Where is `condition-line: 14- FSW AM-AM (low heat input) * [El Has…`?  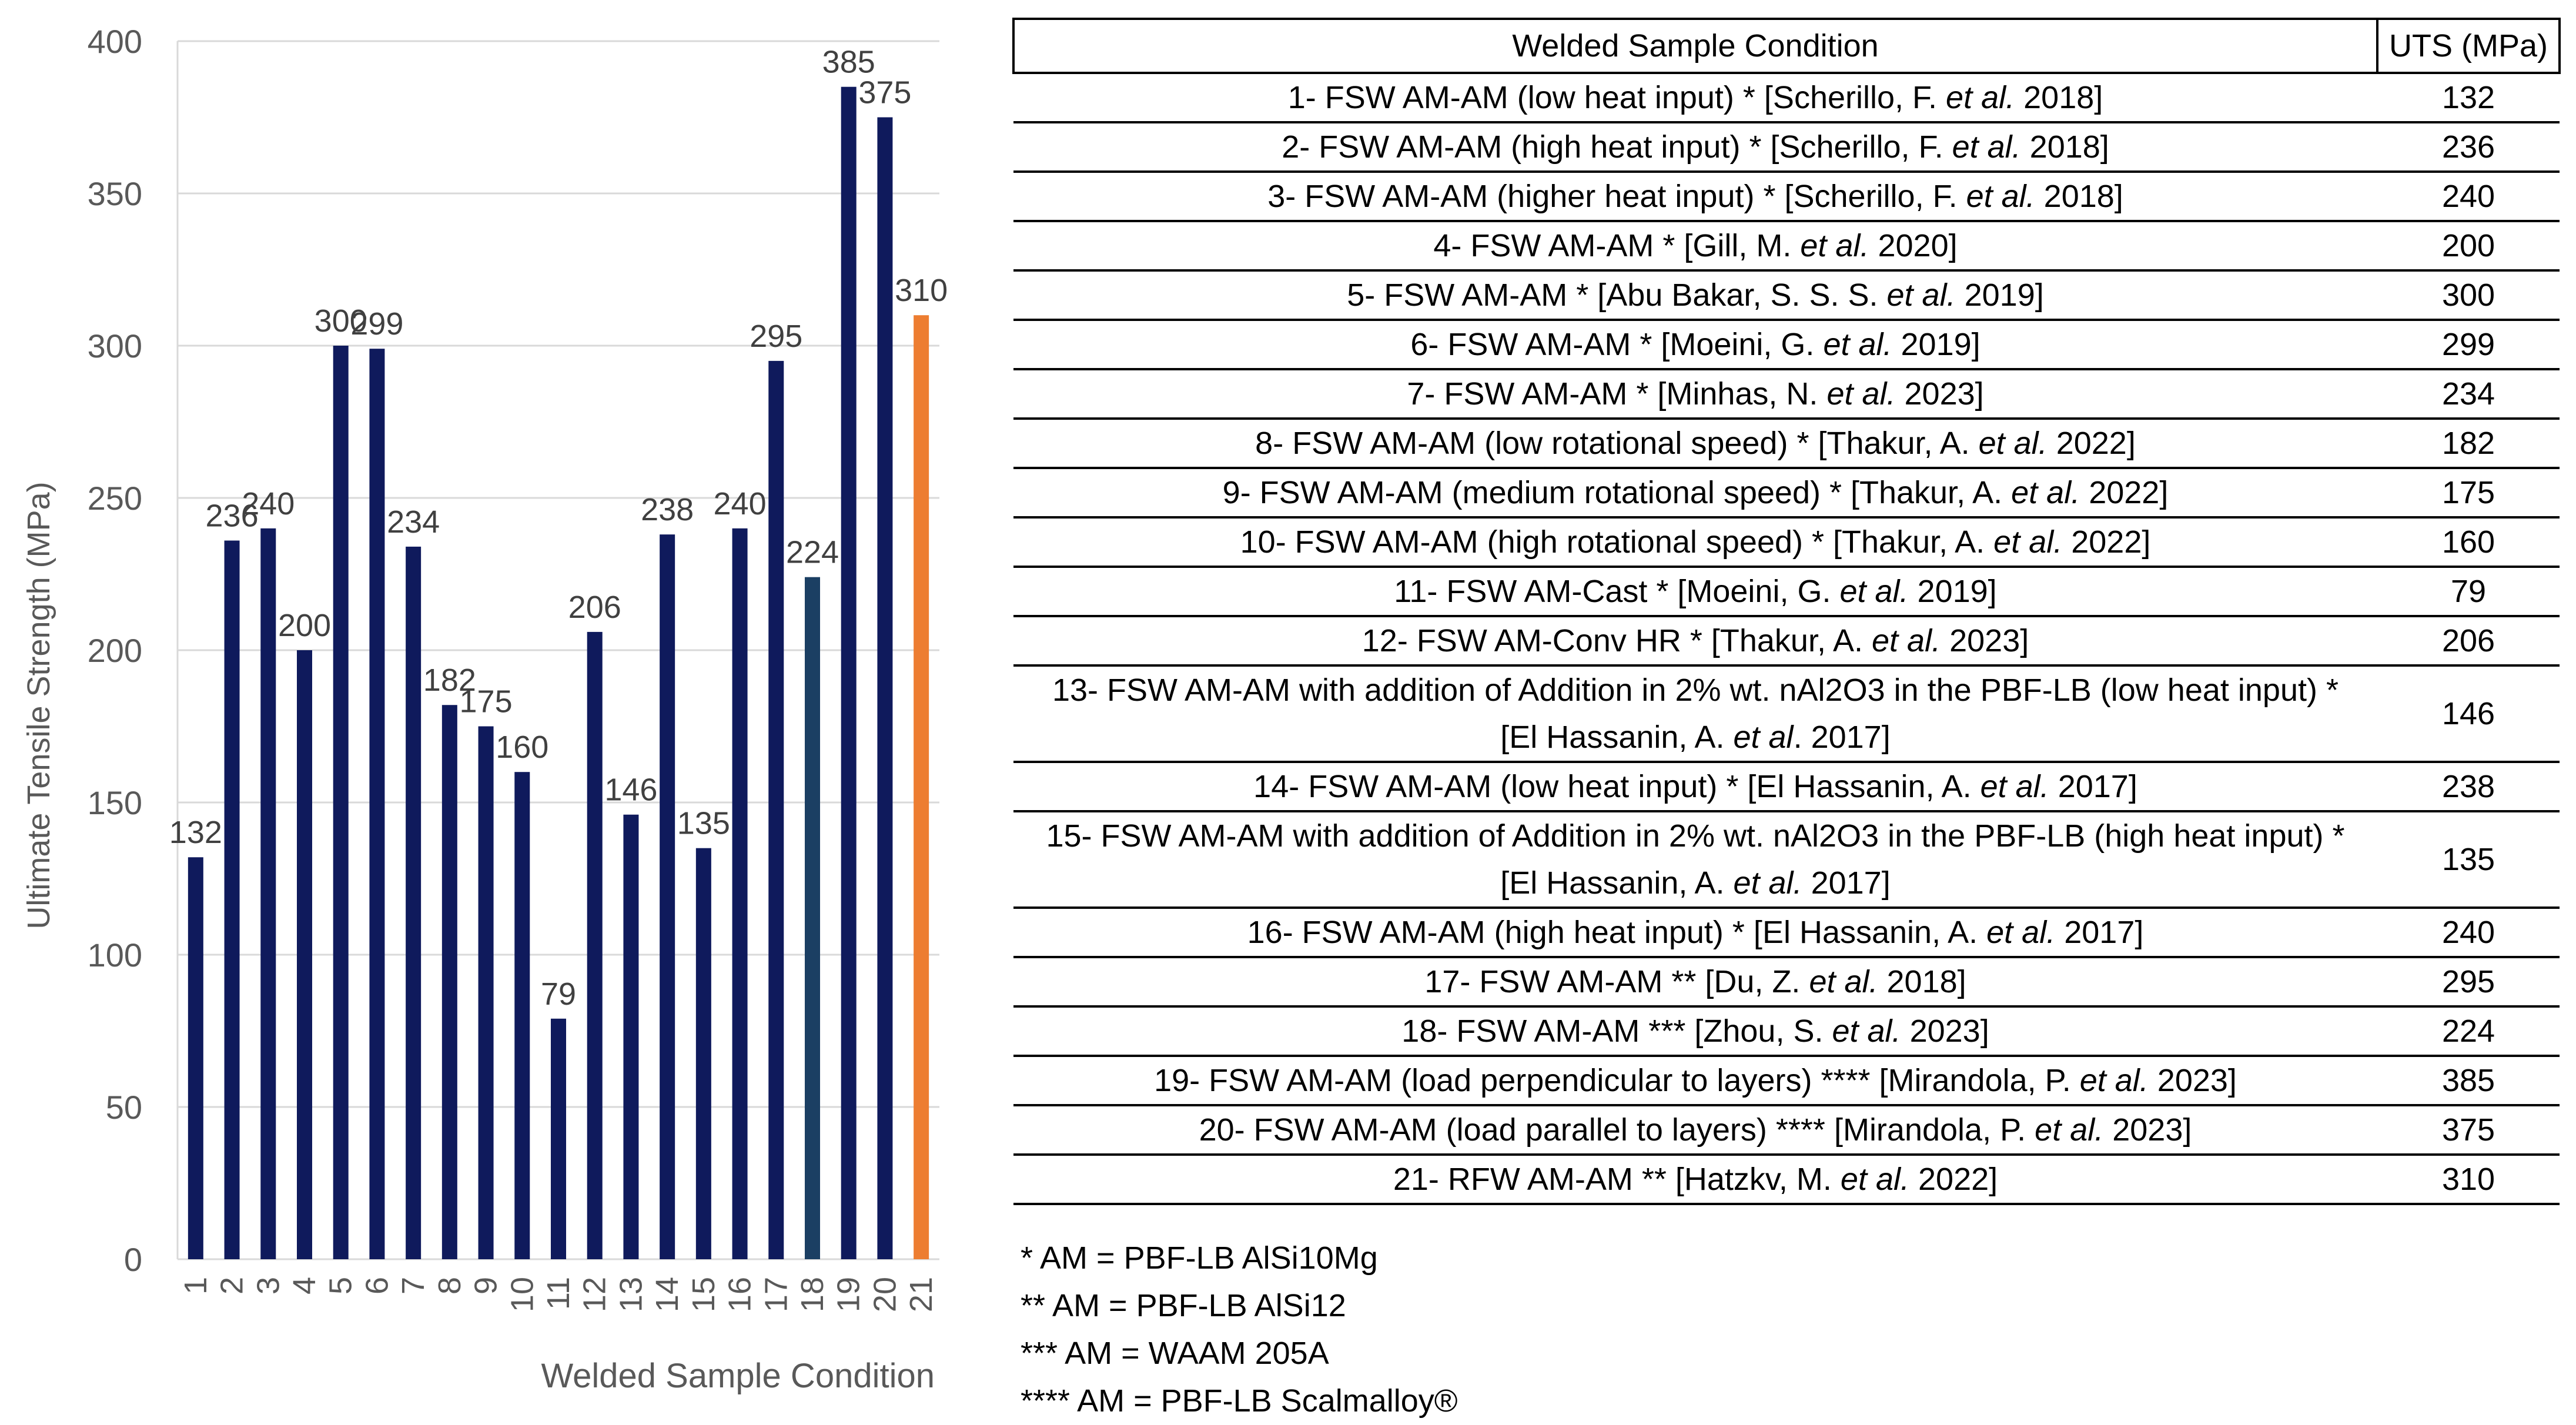 condition-line: 14- FSW AM-AM (low heat input) * [El Has… is located at coordinates (1695, 786).